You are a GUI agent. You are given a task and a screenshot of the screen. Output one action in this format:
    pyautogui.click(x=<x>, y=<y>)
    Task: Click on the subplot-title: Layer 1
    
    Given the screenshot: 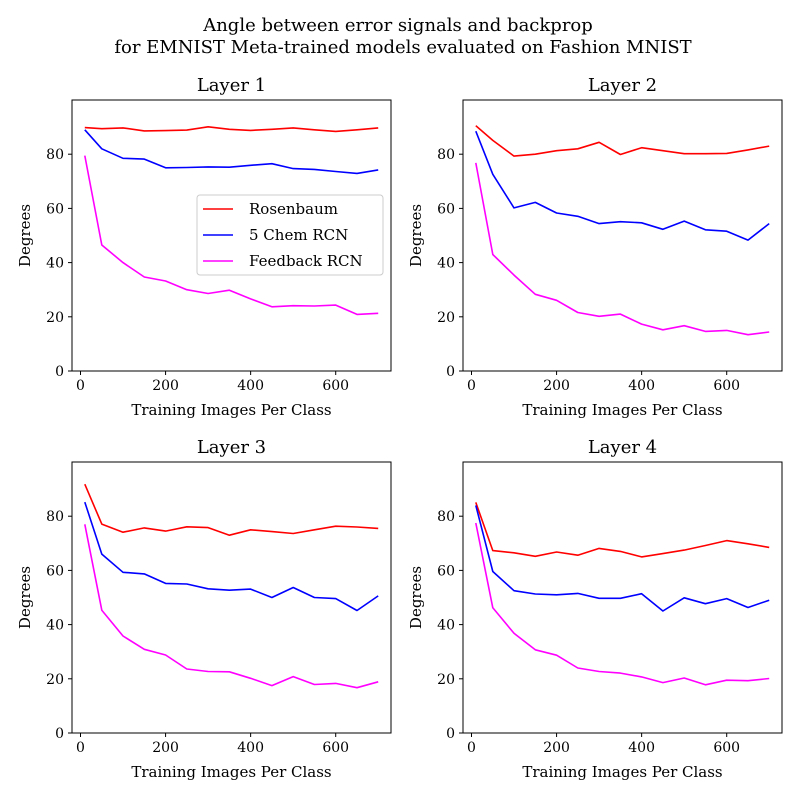 What is the action you would take?
    pyautogui.click(x=231, y=85)
    